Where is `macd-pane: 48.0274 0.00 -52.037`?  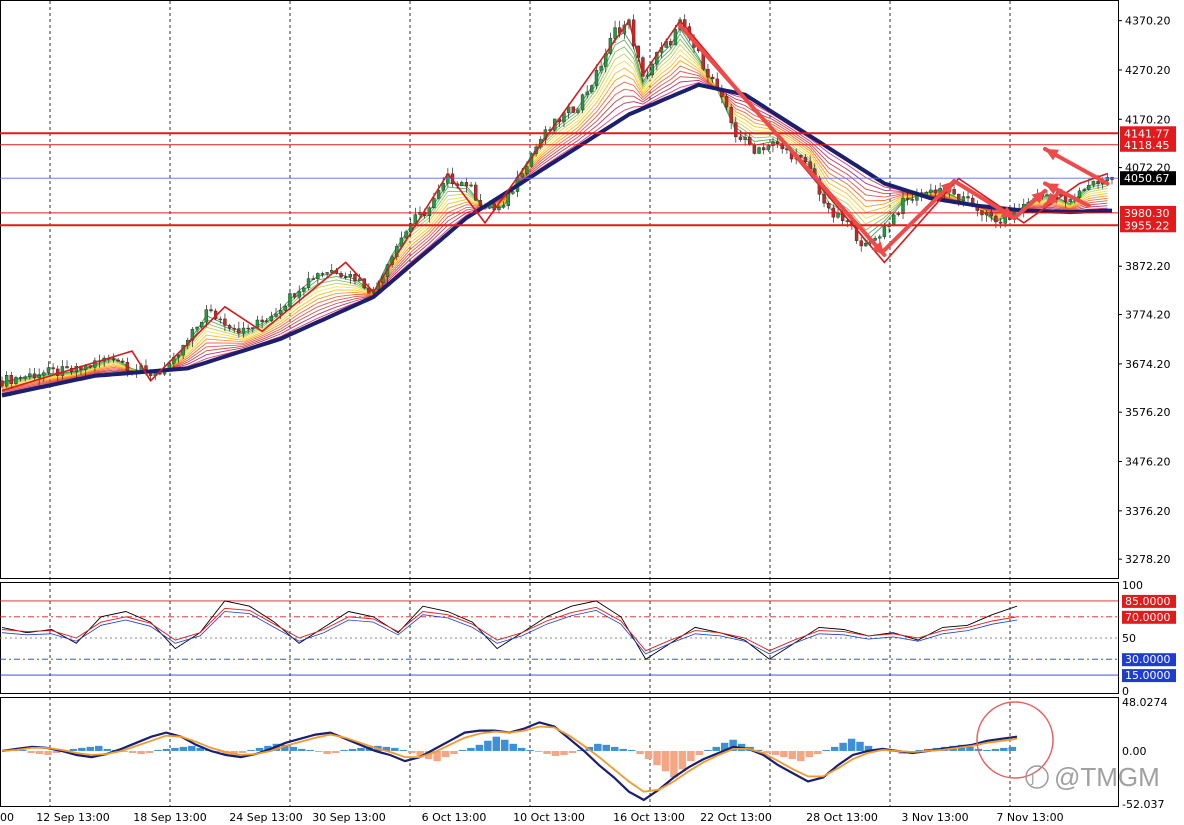
macd-pane: 48.0274 0.00 -52.037 is located at coordinates (584, 753).